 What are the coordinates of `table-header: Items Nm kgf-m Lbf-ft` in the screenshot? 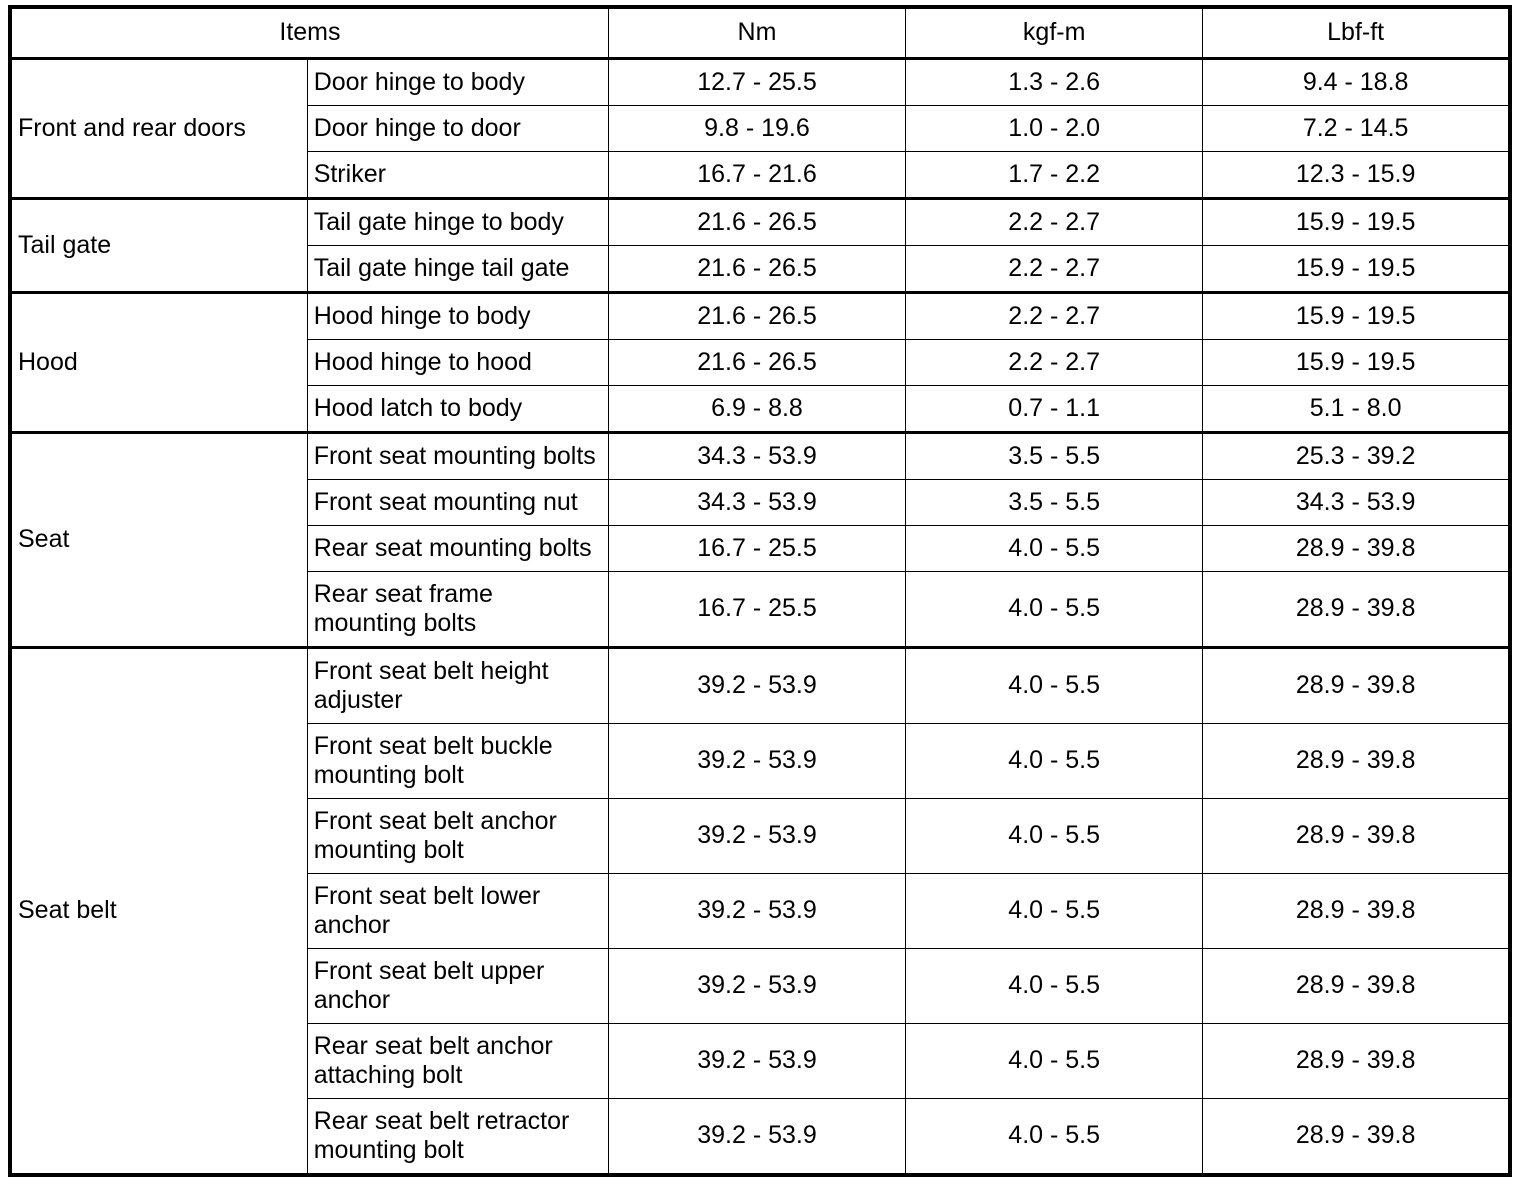 It's located at (760, 33).